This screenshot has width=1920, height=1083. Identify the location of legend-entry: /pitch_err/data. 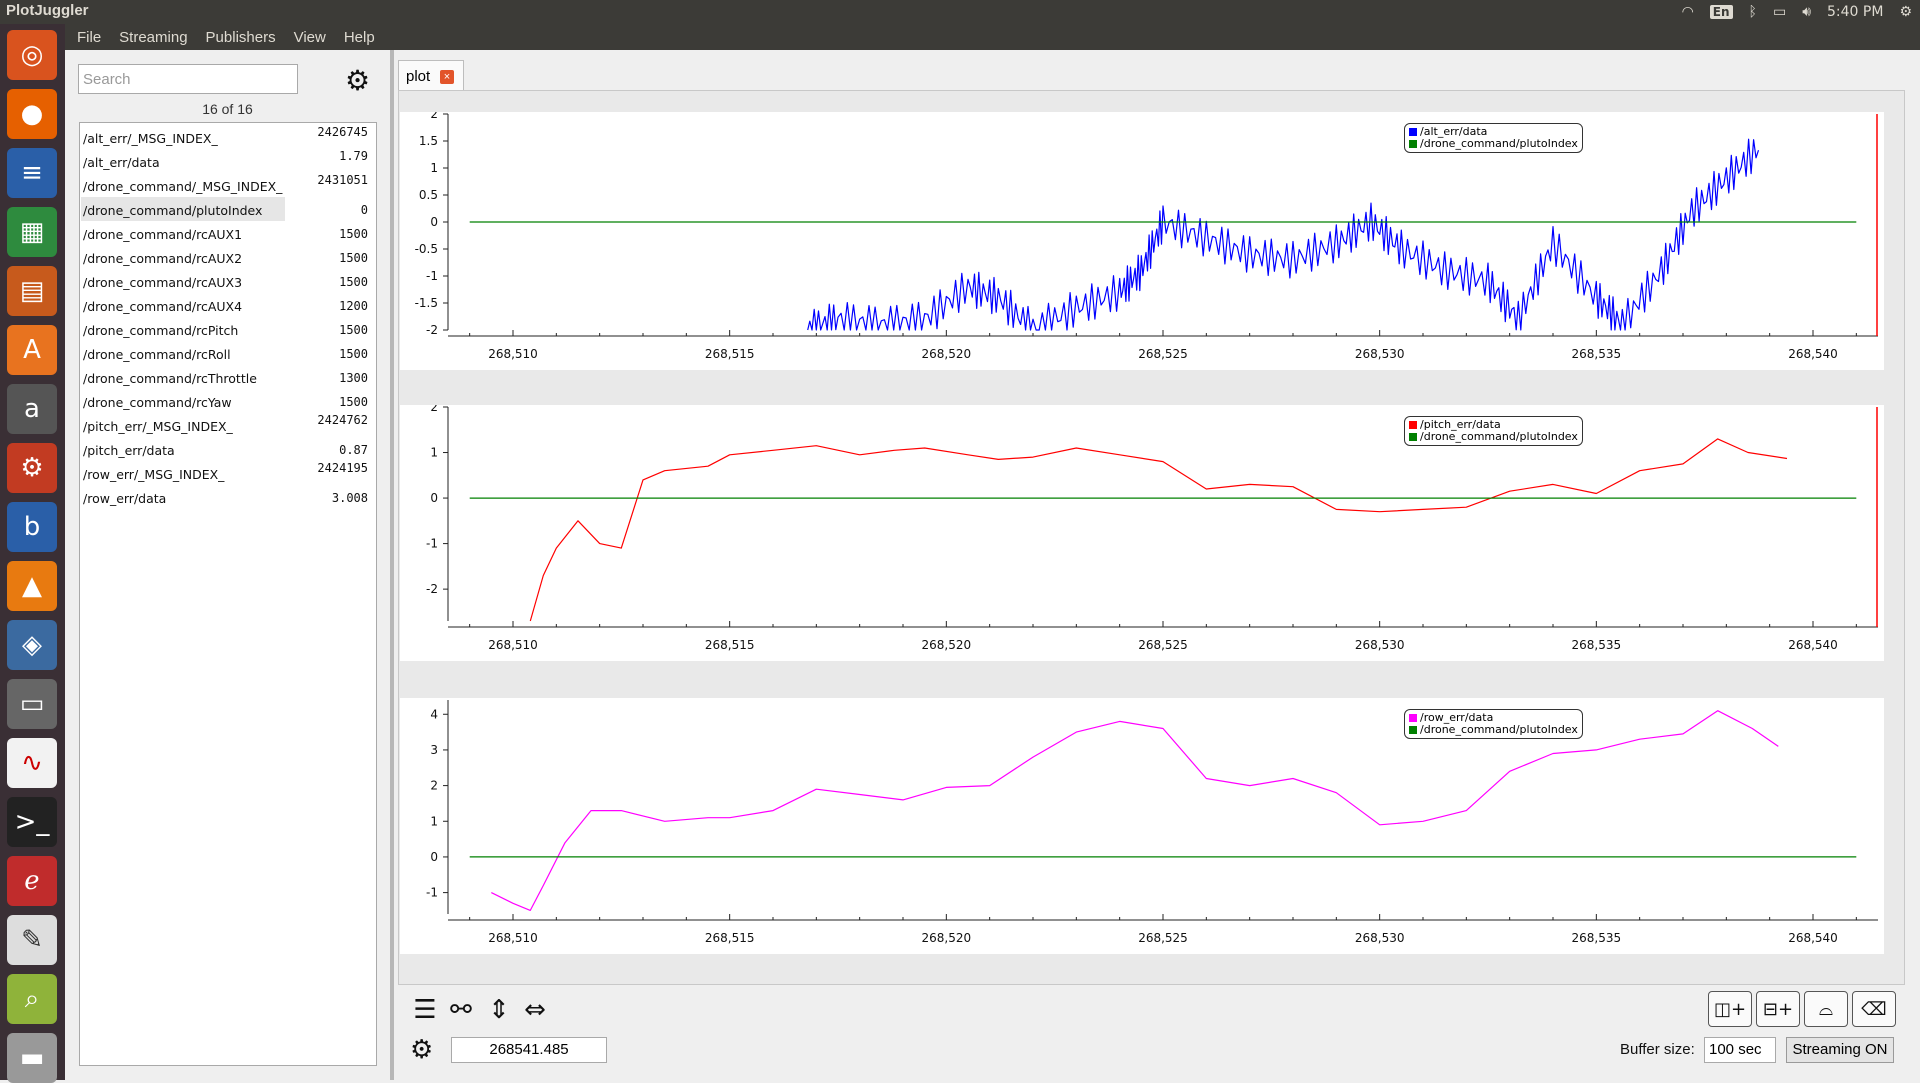
(1493, 425).